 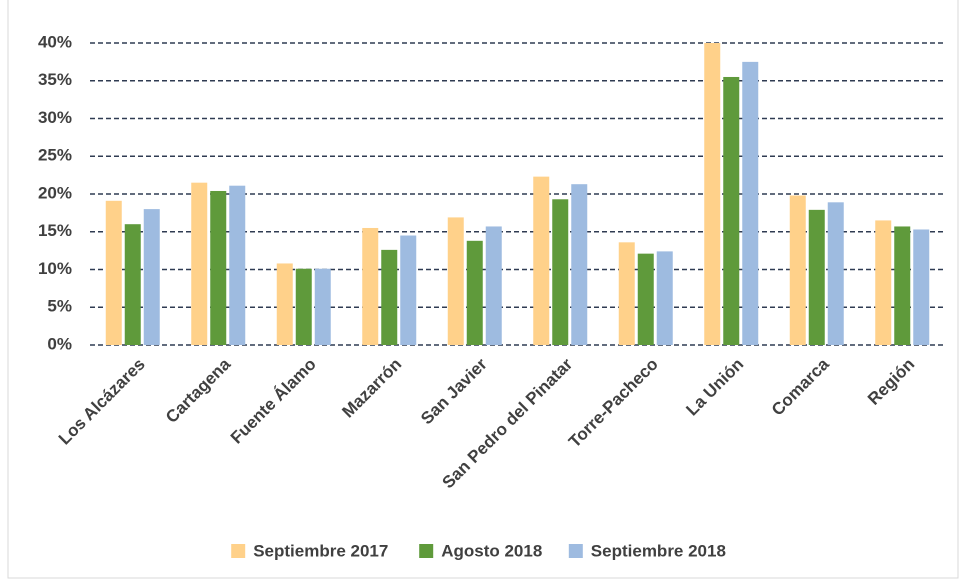 I want to click on x-tick-label: La Unión, so click(x=714, y=387).